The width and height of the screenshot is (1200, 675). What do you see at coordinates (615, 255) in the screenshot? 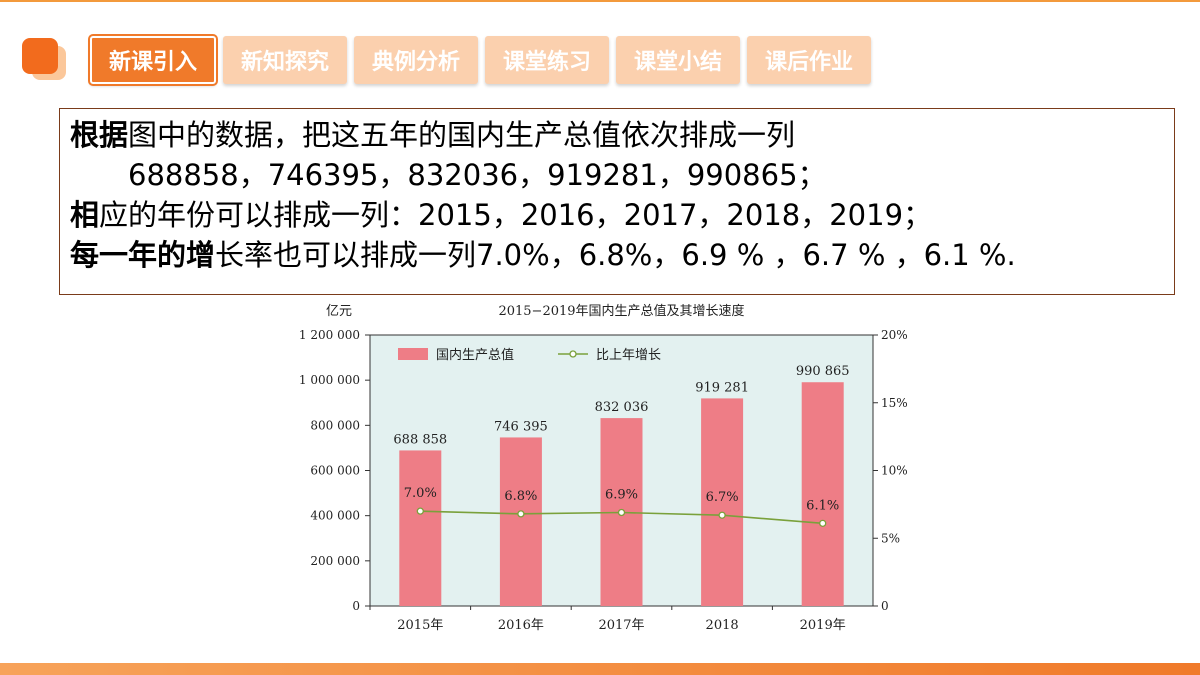
I see `text-line-4-rest: 长率也可以排成一列7.0%，6.8%，6.9 % ，6.7 % ，6.1 %.` at bounding box center [615, 255].